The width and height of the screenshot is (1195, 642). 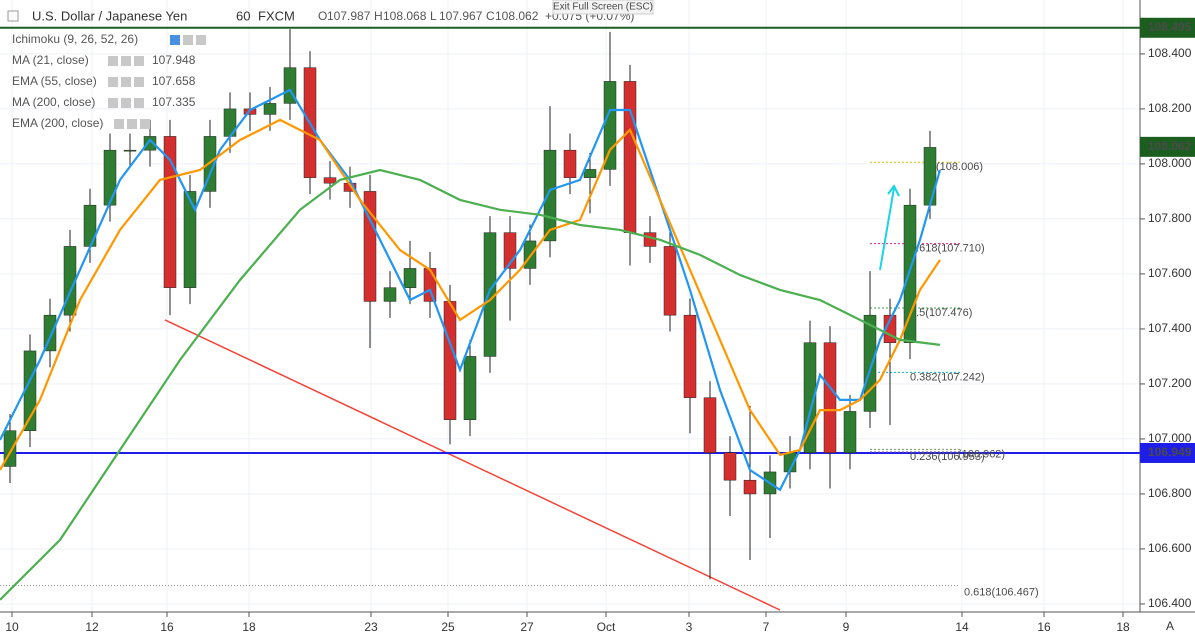 What do you see at coordinates (448, 627) in the screenshot?
I see `x-tick-label: 25` at bounding box center [448, 627].